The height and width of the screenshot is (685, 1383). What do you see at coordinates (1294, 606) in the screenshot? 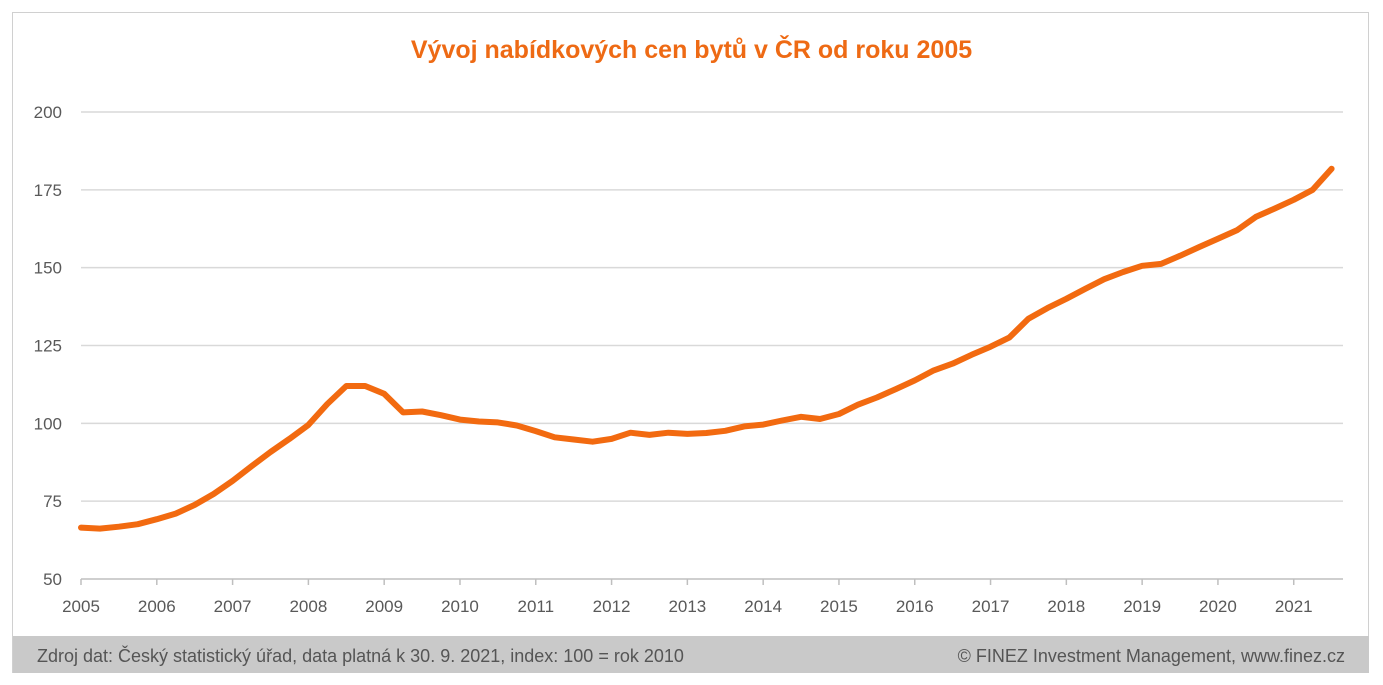
I see `x-tick-label: 2021` at bounding box center [1294, 606].